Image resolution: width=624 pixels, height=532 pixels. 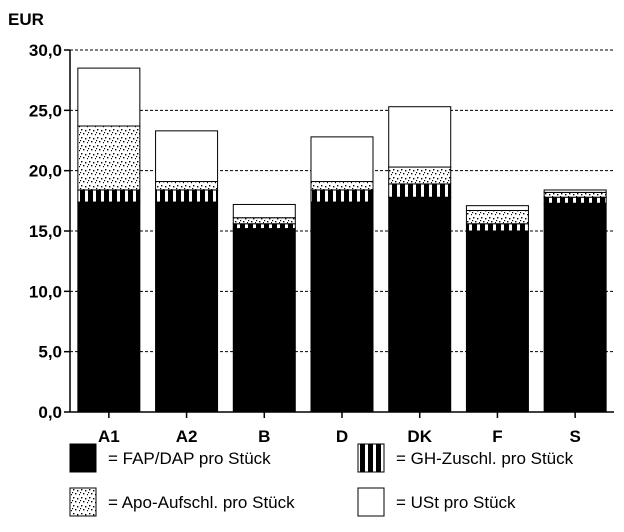 I want to click on x-tick-label: A1, so click(x=109, y=436).